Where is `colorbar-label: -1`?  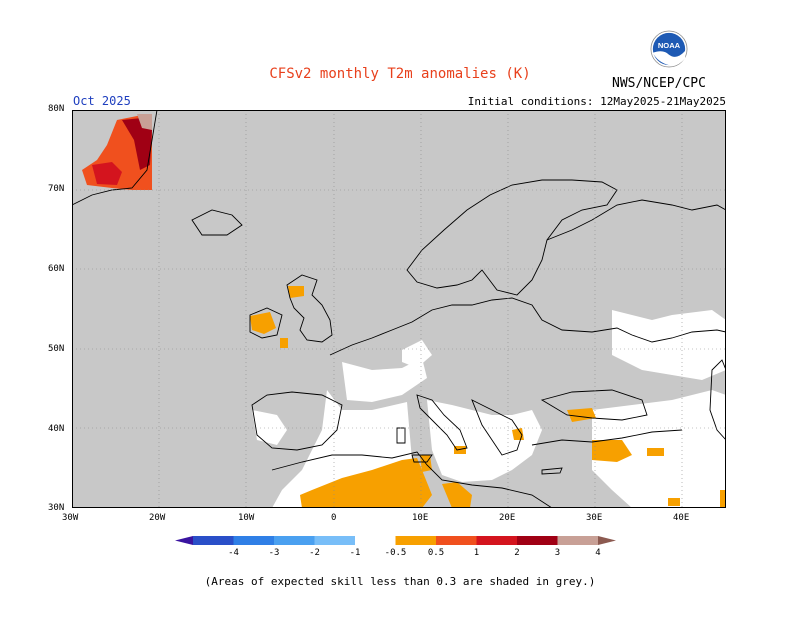
colorbar-label: -1 is located at coordinates (355, 553).